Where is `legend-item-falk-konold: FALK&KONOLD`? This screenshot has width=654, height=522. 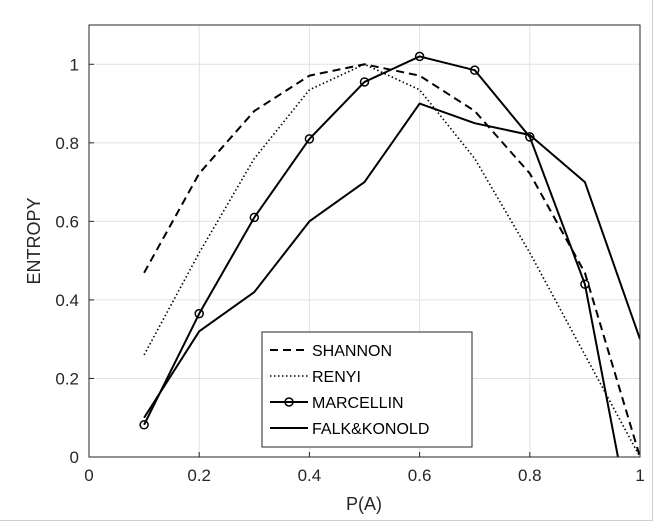 legend-item-falk-konold: FALK&KONOLD is located at coordinates (349, 429).